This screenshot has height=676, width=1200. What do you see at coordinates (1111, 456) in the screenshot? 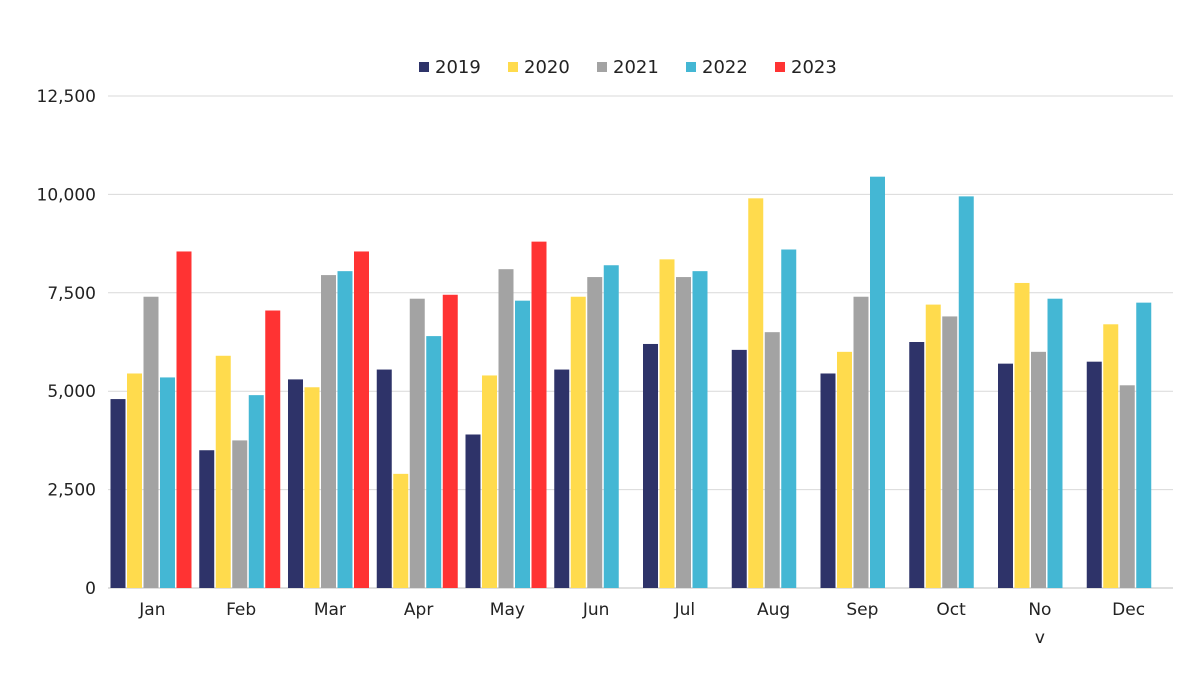
I see `bar-2020-dec` at bounding box center [1111, 456].